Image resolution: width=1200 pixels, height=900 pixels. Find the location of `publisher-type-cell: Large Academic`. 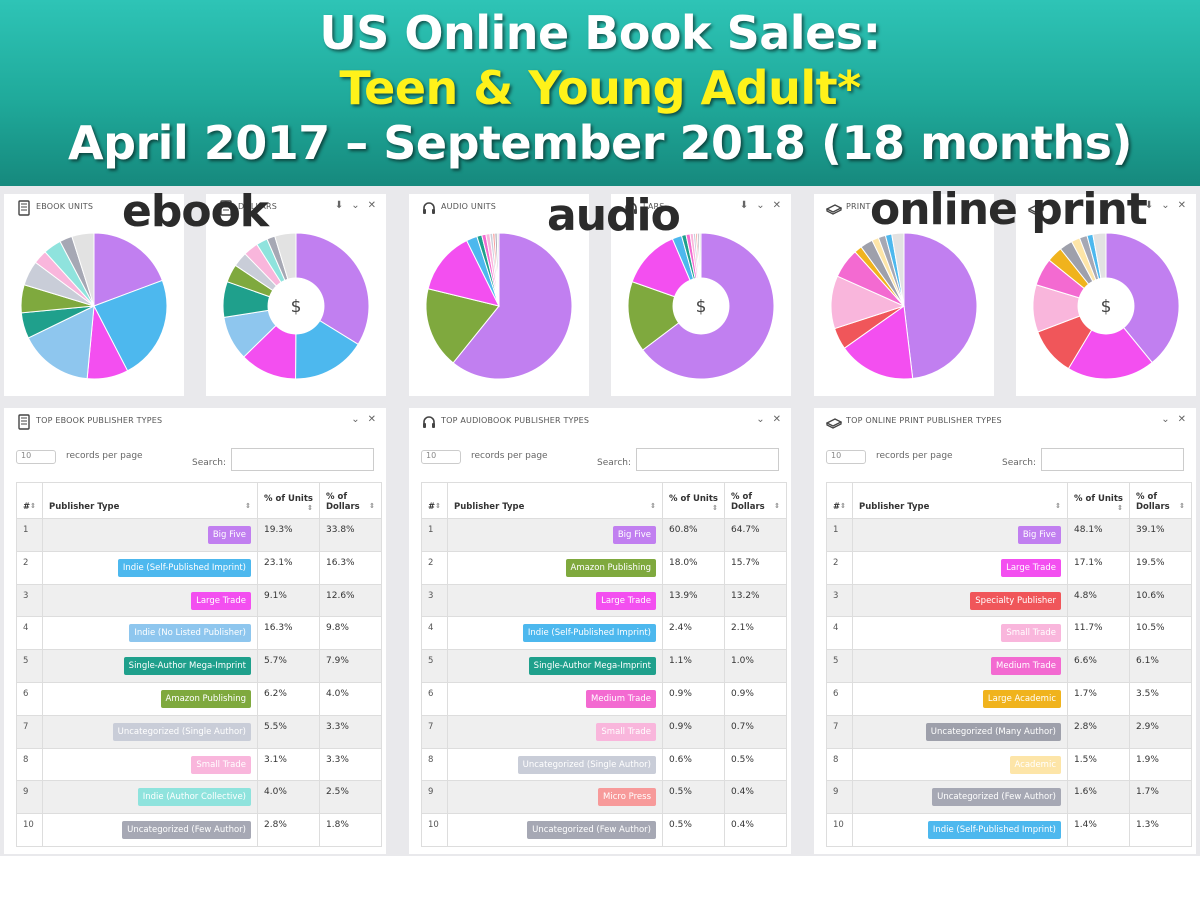

publisher-type-cell: Large Academic is located at coordinates (960, 698).